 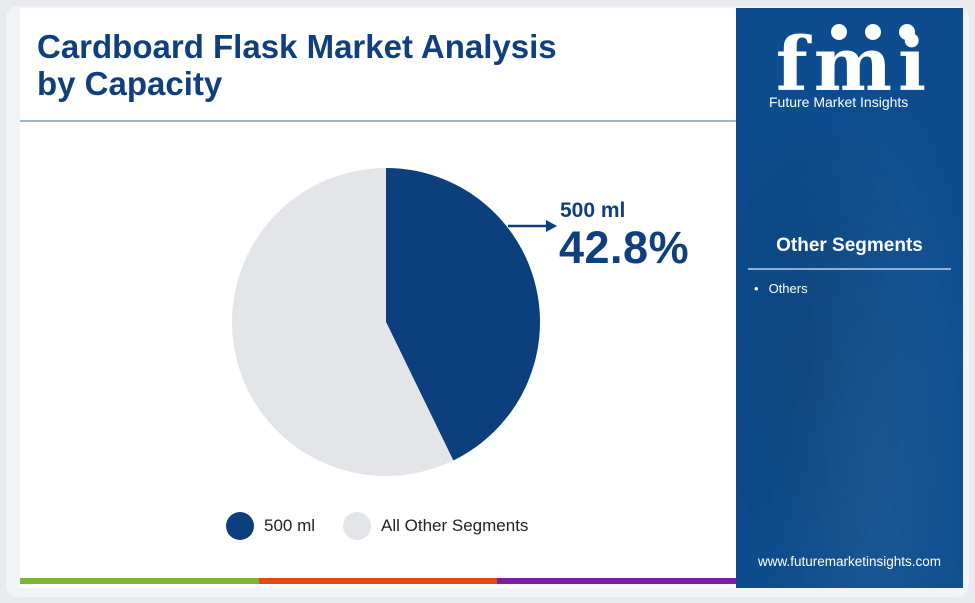 I want to click on callout-label: 500 ml, so click(x=593, y=210).